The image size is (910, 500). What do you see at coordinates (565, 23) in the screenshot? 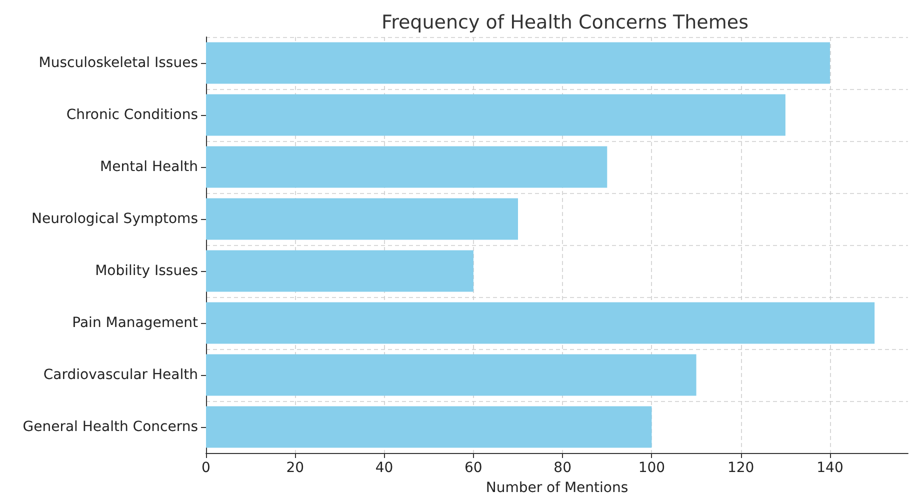
I see `chart-title: Frequency of Health Concerns Themes` at bounding box center [565, 23].